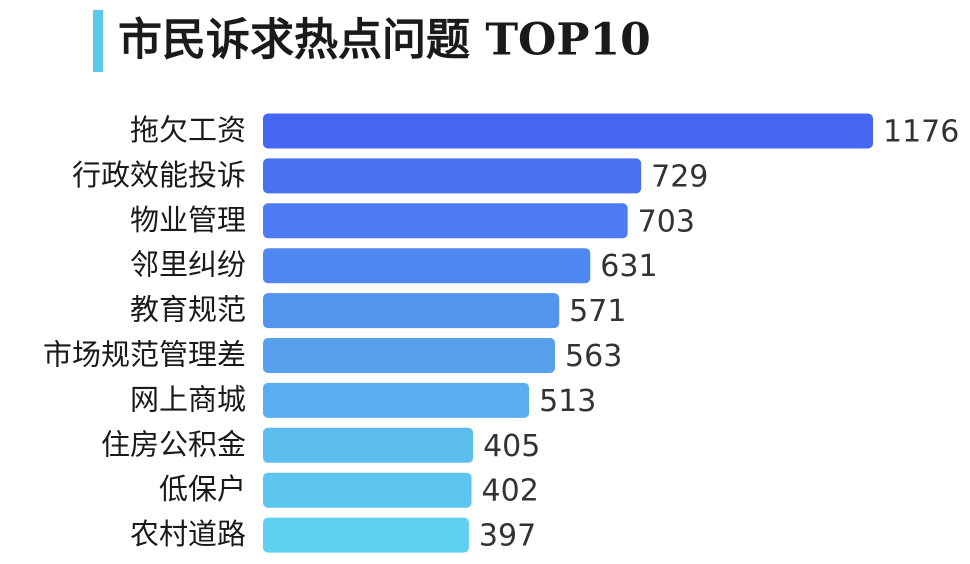  What do you see at coordinates (511, 446) in the screenshot?
I see `value-label: 405` at bounding box center [511, 446].